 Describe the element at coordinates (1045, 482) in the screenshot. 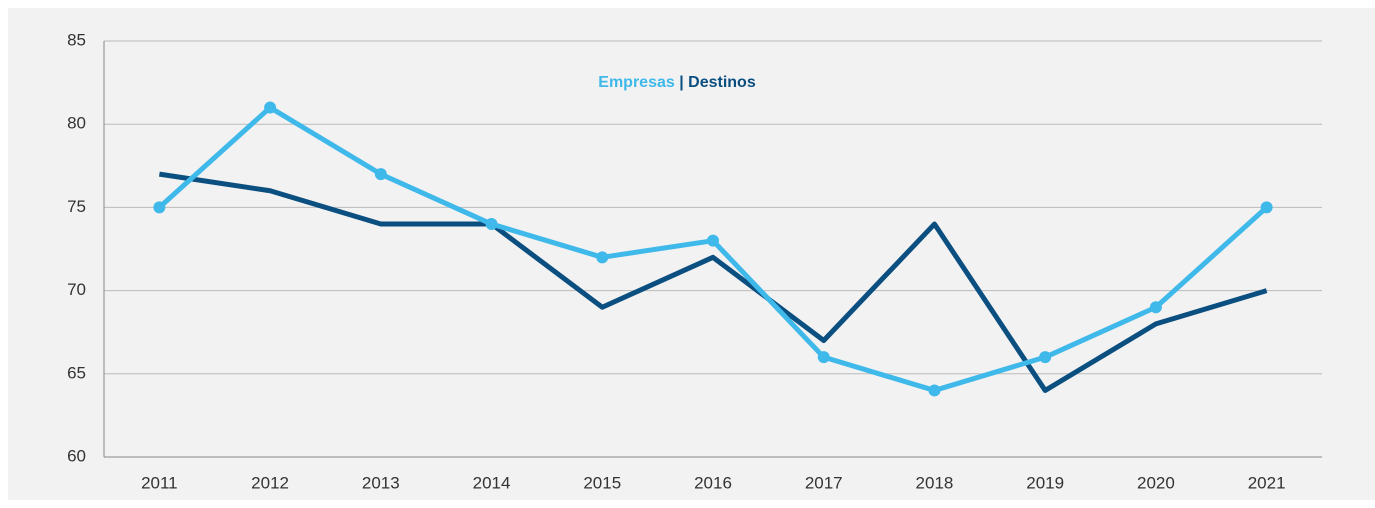

I see `x-tick-label: 2019` at that location.